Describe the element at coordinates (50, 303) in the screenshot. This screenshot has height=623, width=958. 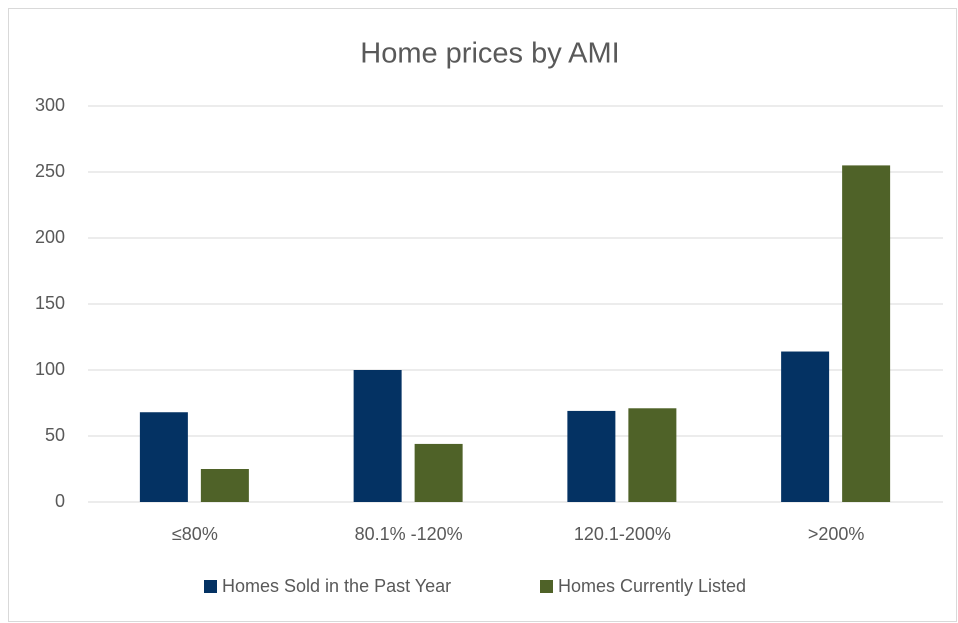
I see `y-tick-label: 150` at that location.